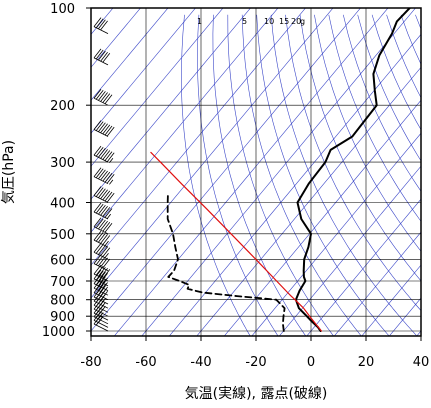 This screenshot has width=431, height=408. Describe the element at coordinates (200, 362) in the screenshot. I see `x-tick-label: -40` at that location.